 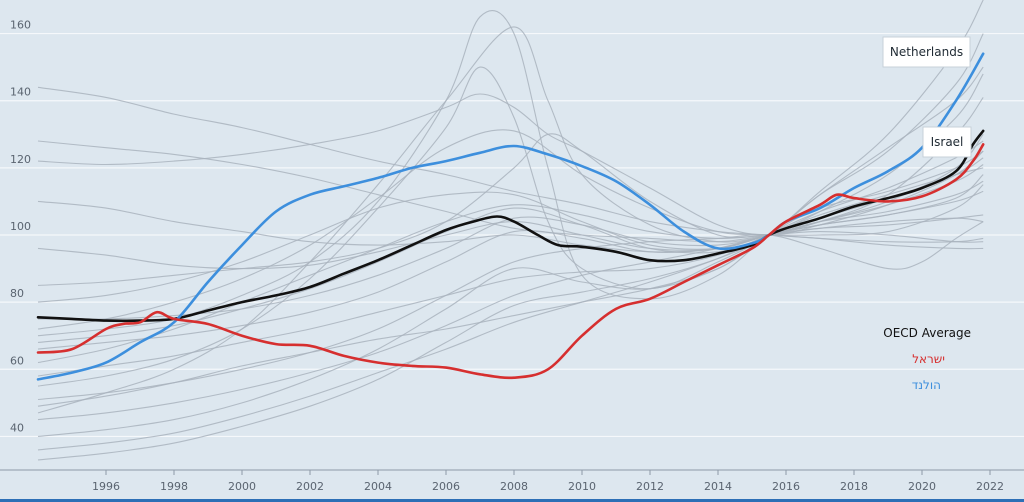 I want to click on x-tick-label-2018: 2018, so click(x=854, y=486).